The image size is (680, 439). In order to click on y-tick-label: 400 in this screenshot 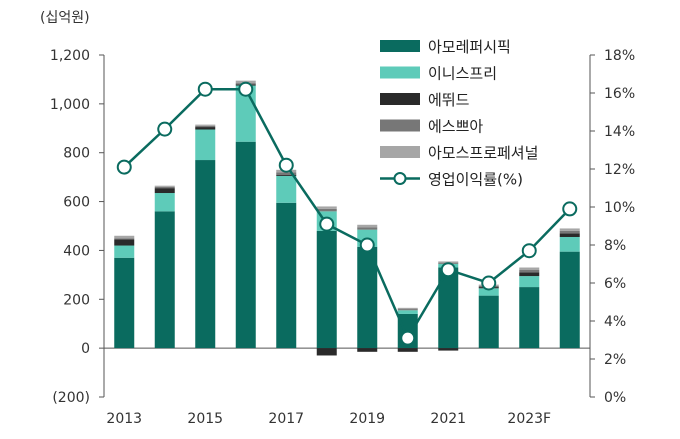, I will do `click(76, 251)`.